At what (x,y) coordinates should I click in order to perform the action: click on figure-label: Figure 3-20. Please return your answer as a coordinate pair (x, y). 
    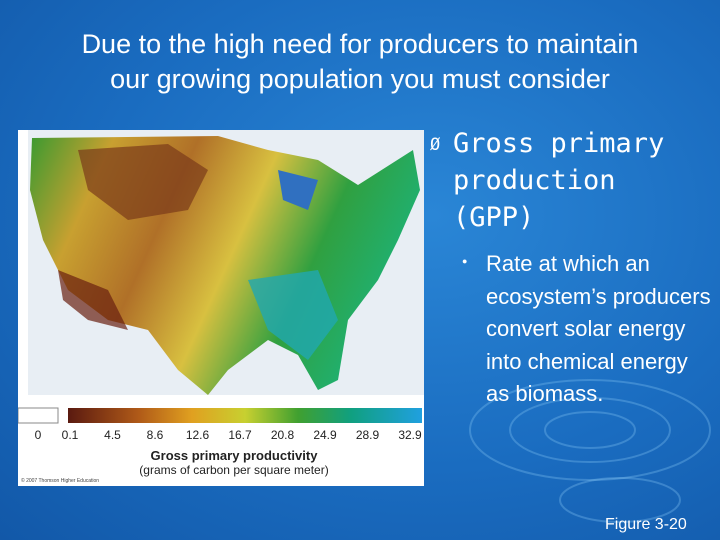
    Looking at the image, I should click on (646, 524).